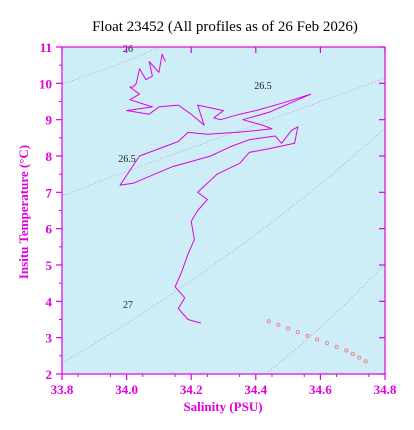  Describe the element at coordinates (320, 389) in the screenshot. I see `x-tick-label-4: 34.6` at that location.